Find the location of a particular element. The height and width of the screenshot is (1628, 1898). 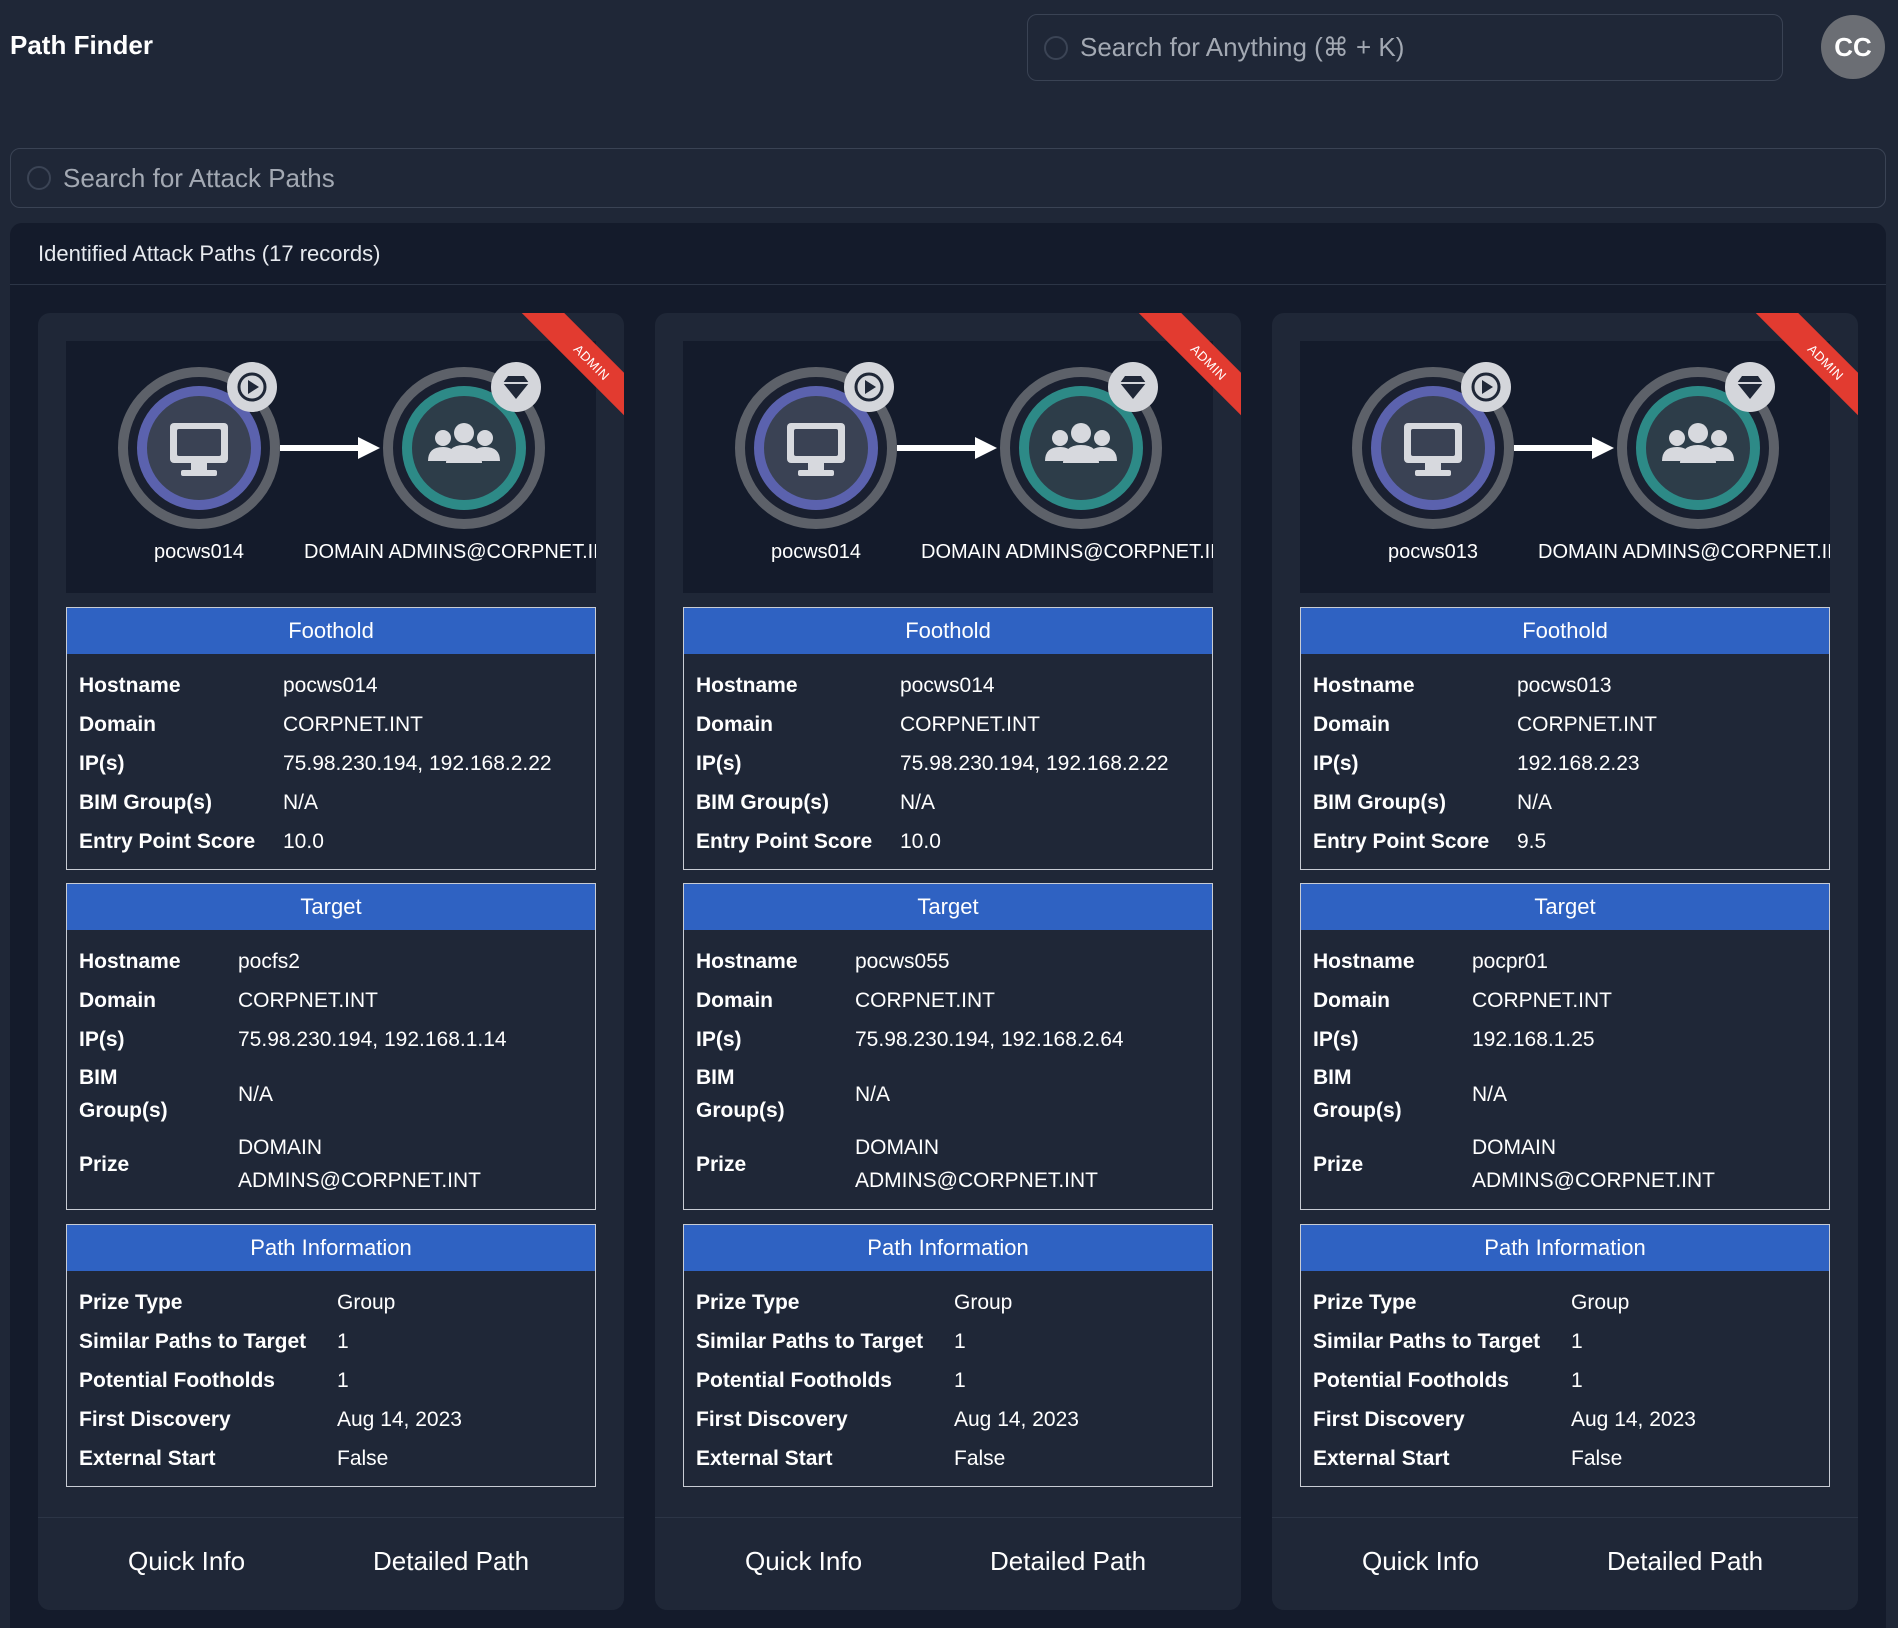

foothold-domain-row: Domain CORPNET.INT is located at coordinates (1565, 724).